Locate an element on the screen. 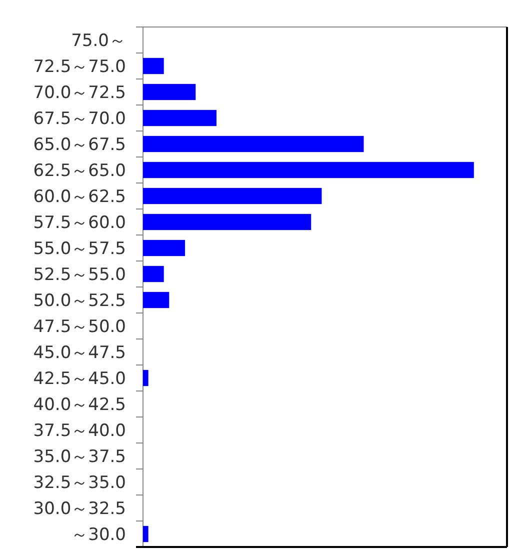 This screenshot has width=519, height=555. y-tick-label: 47.5～50.0 is located at coordinates (79, 327).